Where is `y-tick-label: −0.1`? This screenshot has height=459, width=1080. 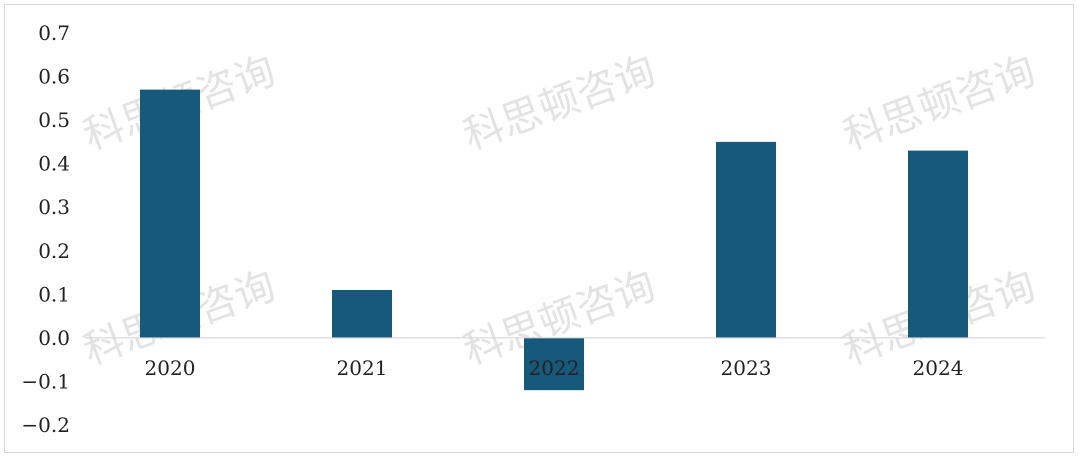
y-tick-label: −0.1 is located at coordinates (45, 381).